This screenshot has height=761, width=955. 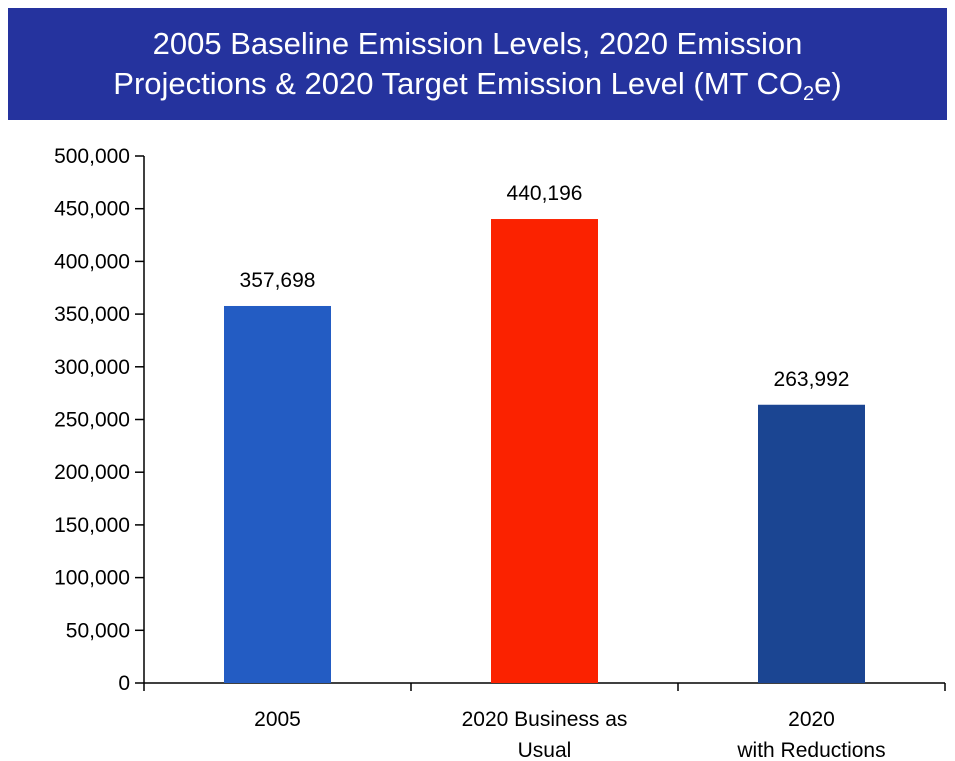 I want to click on y-tick-label: 100,000, so click(x=92, y=578).